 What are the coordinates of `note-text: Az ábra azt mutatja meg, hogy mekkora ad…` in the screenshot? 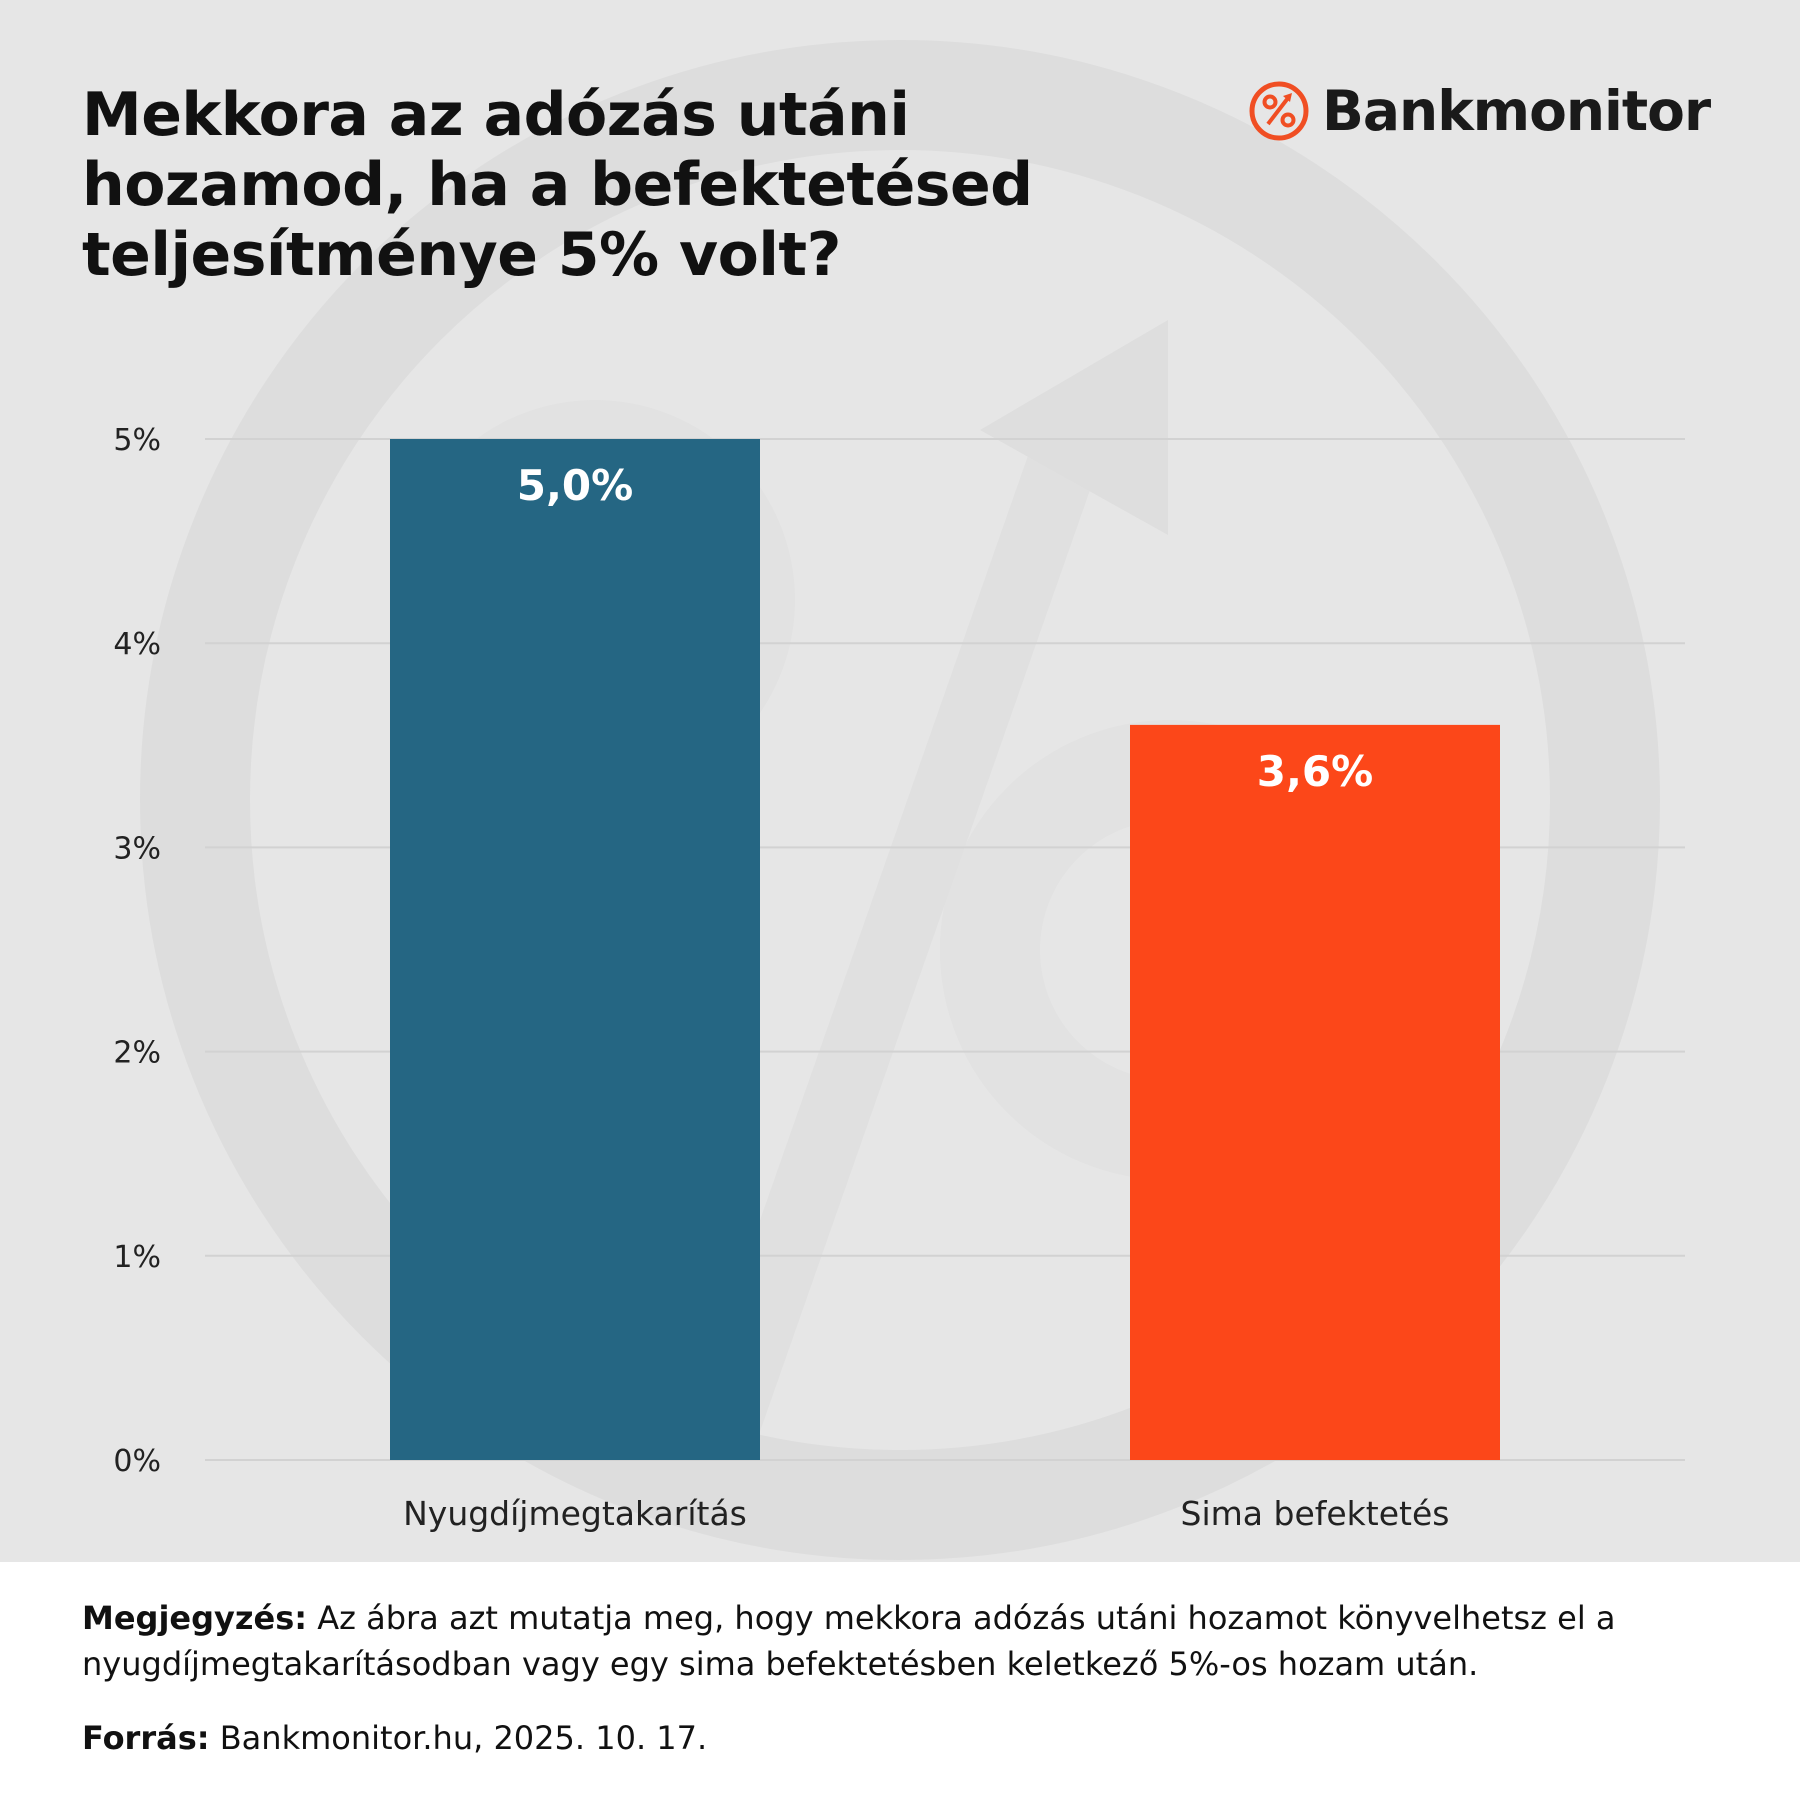 It's located at (849, 1641).